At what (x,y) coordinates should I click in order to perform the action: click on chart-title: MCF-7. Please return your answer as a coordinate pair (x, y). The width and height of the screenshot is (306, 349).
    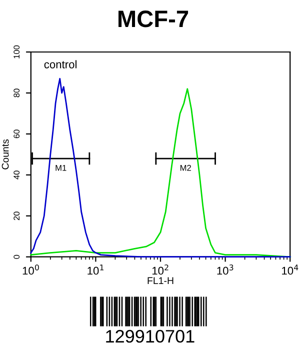
    Looking at the image, I should click on (153, 19).